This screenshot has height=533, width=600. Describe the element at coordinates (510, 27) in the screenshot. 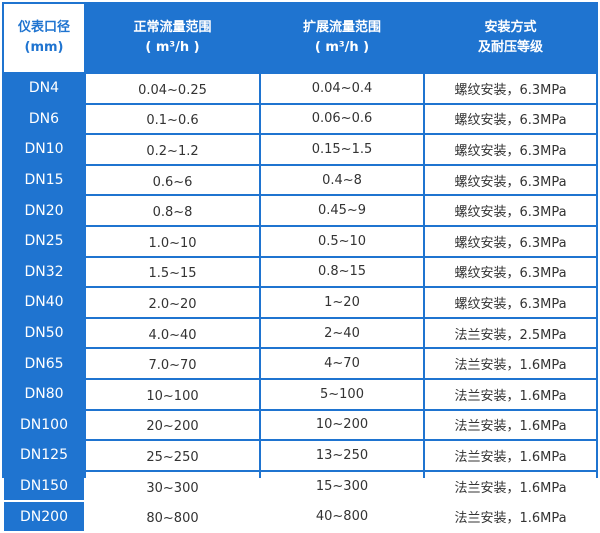

I see `header-line1: 安装方式` at that location.